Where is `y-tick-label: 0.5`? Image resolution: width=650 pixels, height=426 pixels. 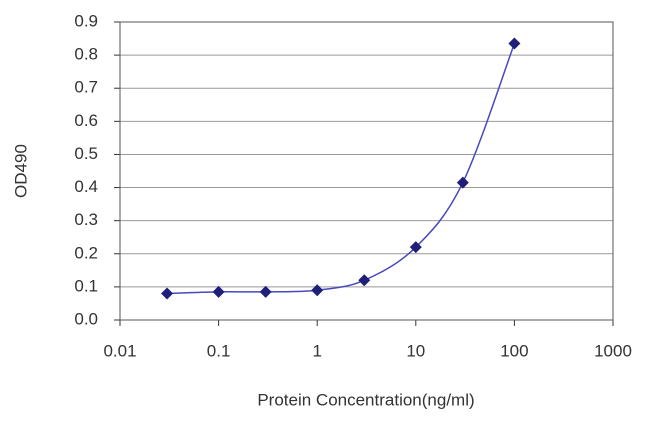
y-tick-label: 0.5 is located at coordinates (86, 153).